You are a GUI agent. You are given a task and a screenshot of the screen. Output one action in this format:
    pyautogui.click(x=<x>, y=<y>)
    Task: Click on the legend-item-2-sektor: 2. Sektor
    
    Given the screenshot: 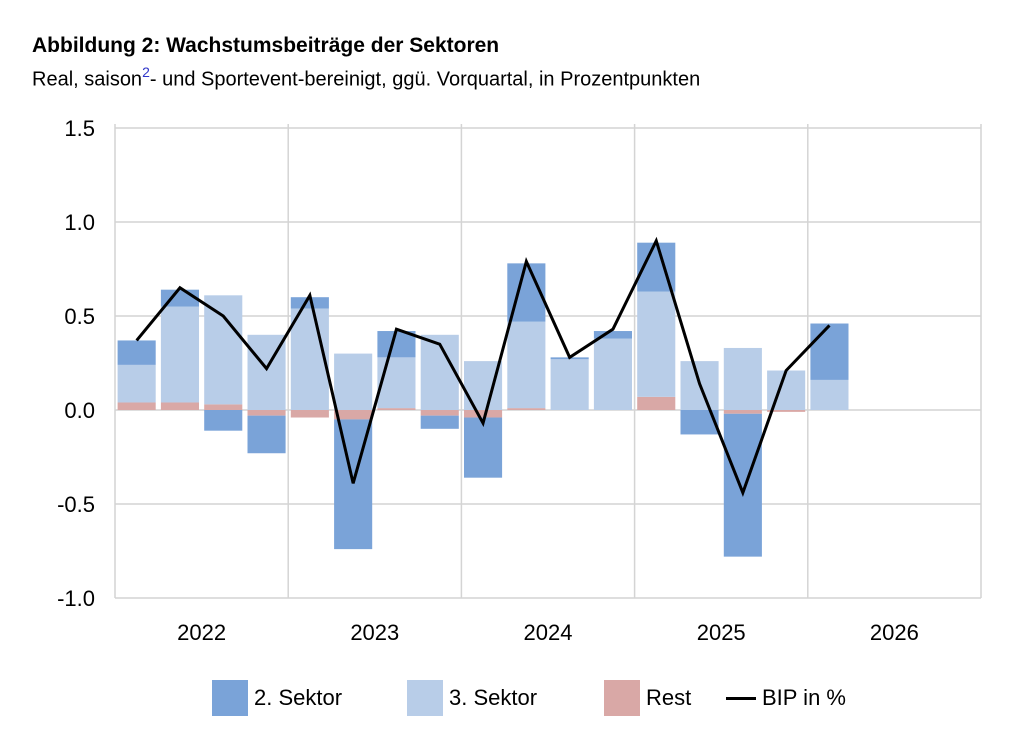 What is the action you would take?
    pyautogui.click(x=277, y=698)
    